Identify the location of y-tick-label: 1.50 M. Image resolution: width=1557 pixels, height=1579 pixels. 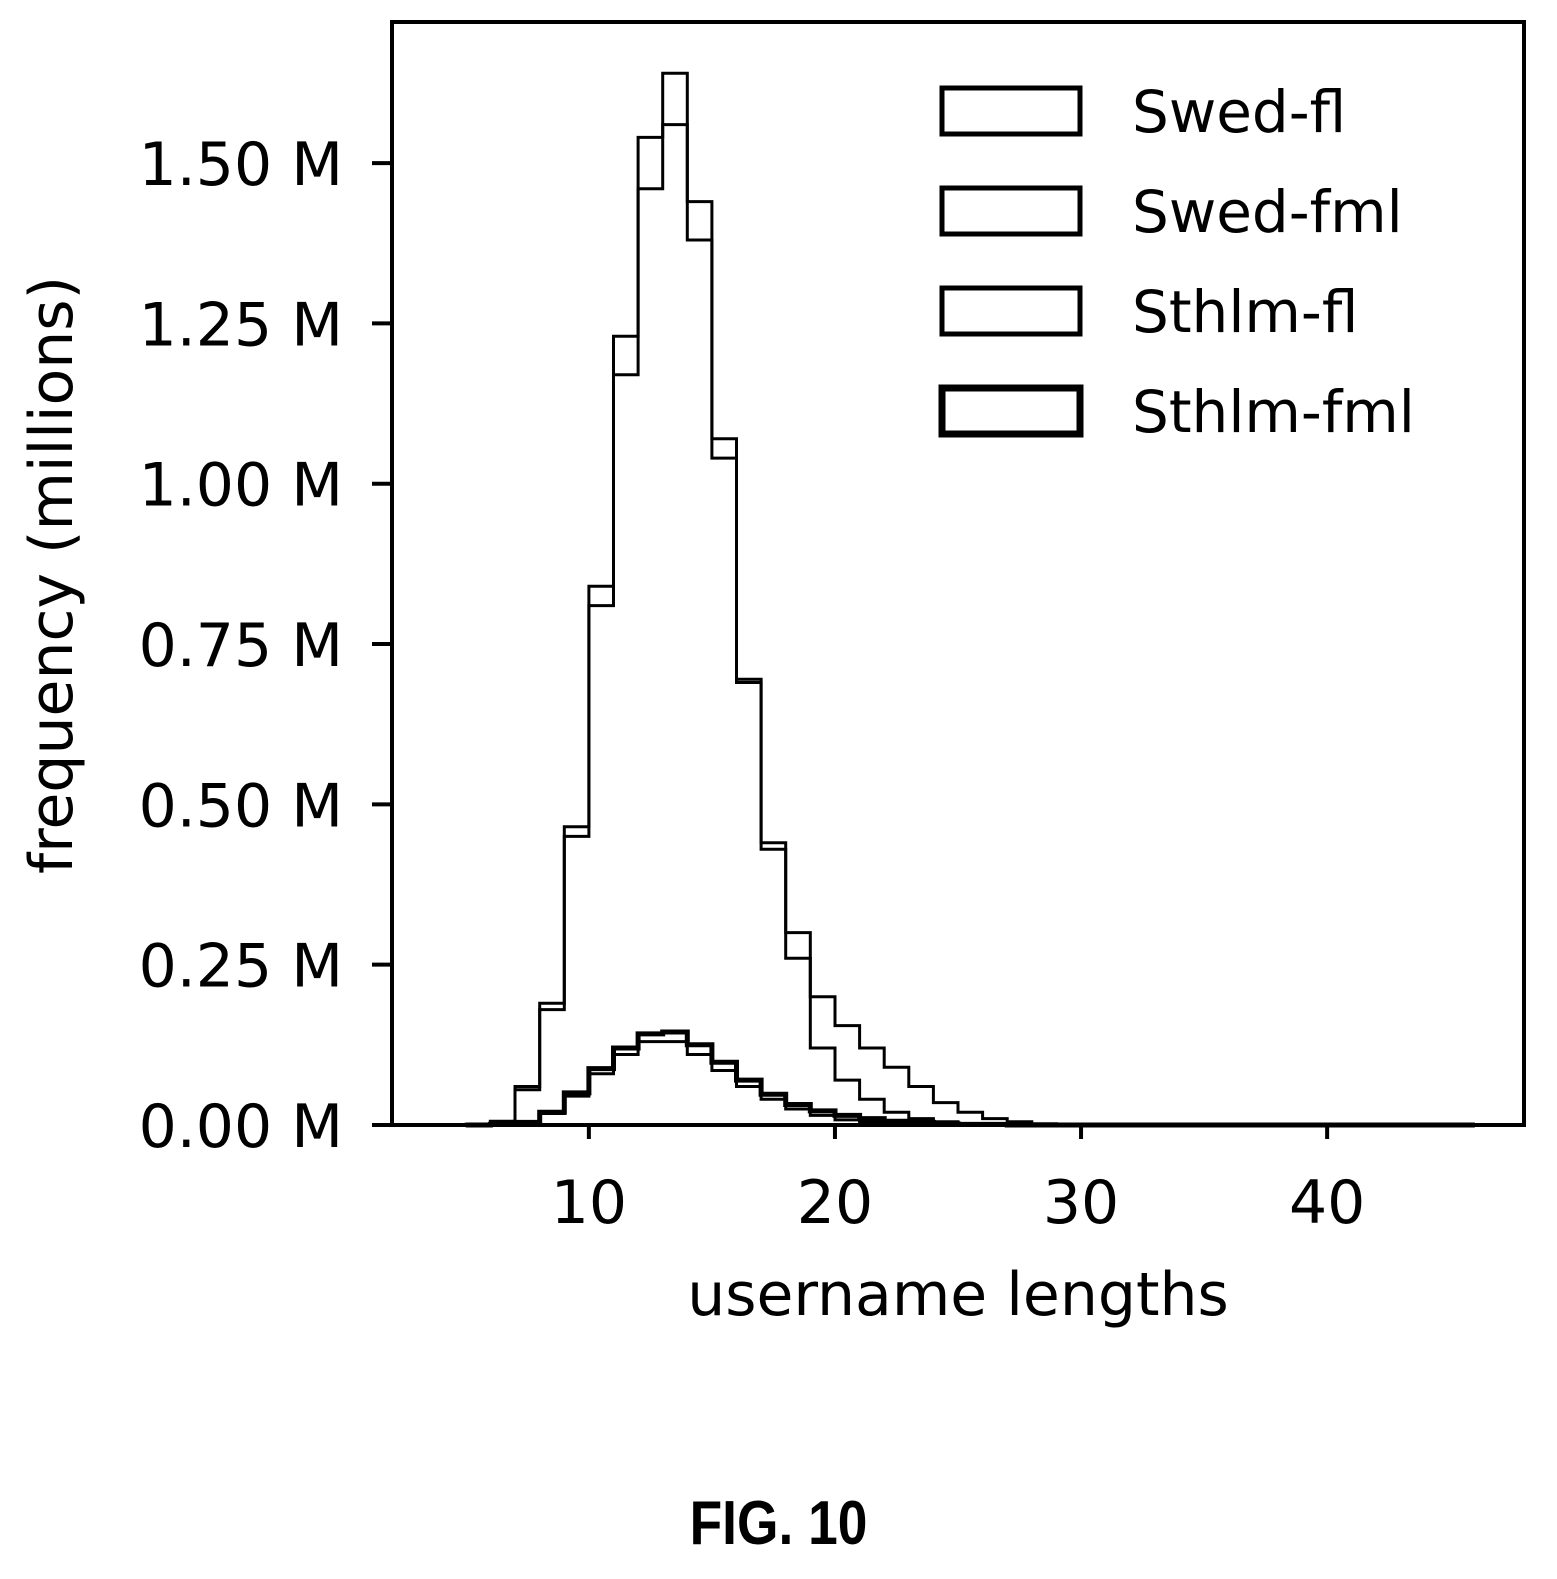
(241, 165).